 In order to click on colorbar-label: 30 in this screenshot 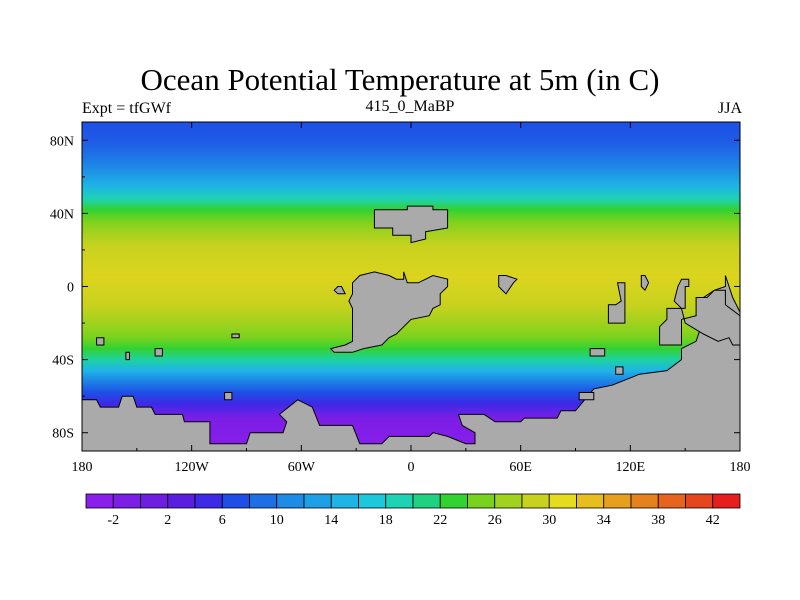, I will do `click(549, 520)`.